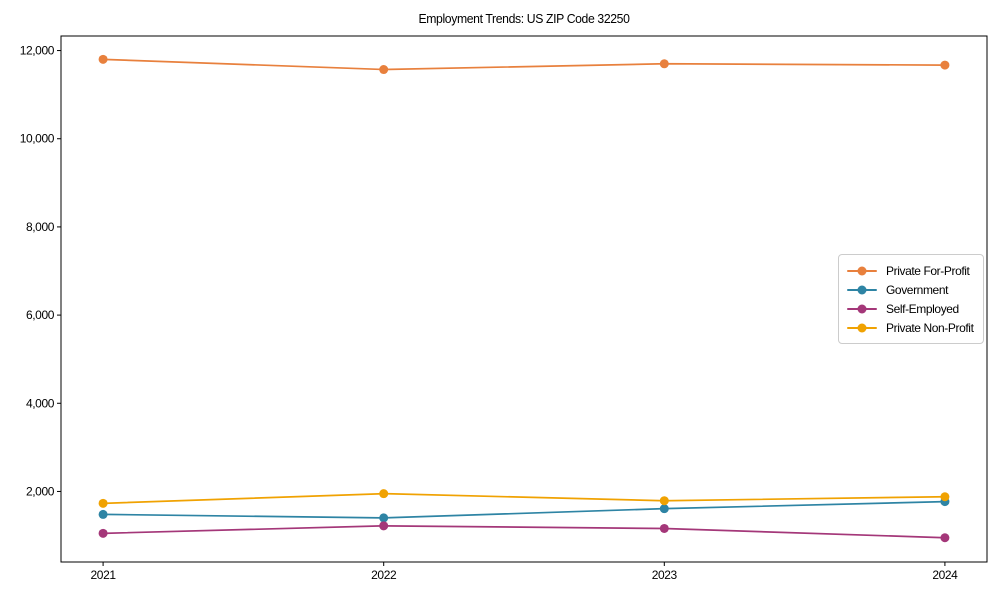 The image size is (1000, 600). I want to click on y-axis-tick-label: 2,000, so click(40, 491).